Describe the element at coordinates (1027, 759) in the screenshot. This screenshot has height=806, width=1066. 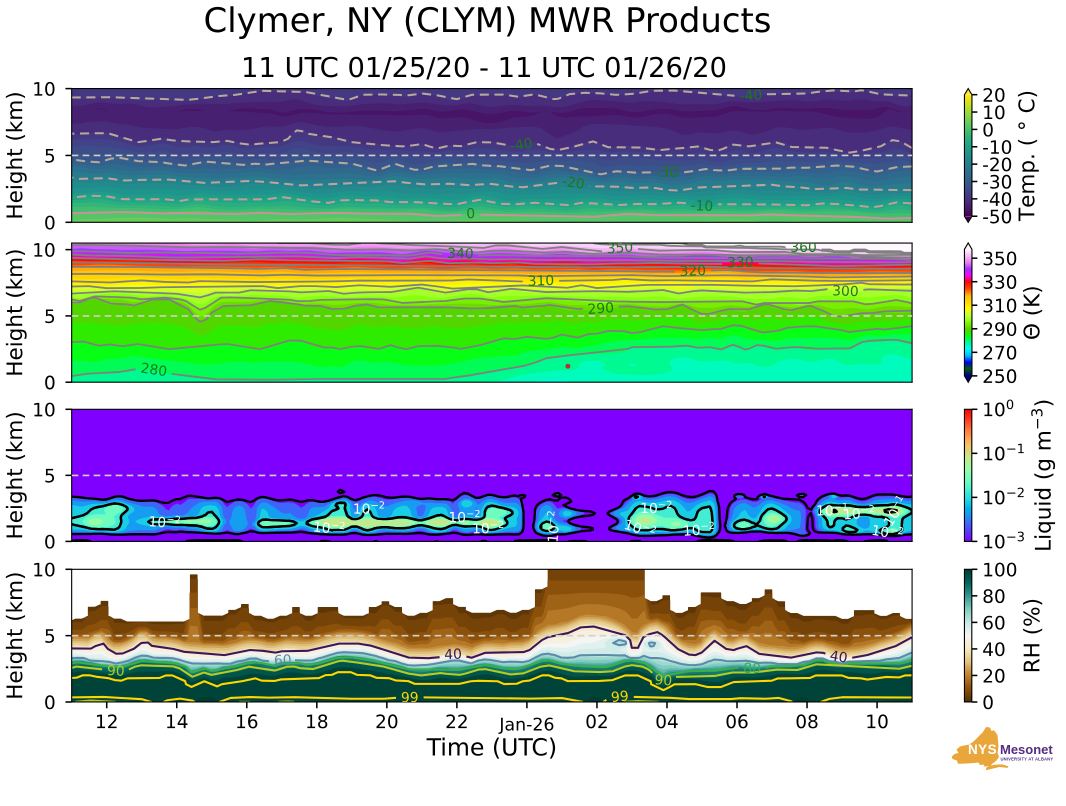
I see `svg-text: UNIVERSITY AT ALBANY` at that location.